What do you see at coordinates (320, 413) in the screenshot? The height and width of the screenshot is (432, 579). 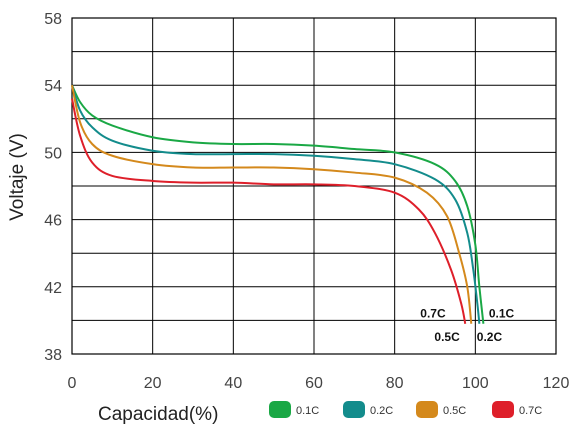 I see `legend: Capacidad(%) 0.1C 0.2C 0.5C 0.7C` at bounding box center [320, 413].